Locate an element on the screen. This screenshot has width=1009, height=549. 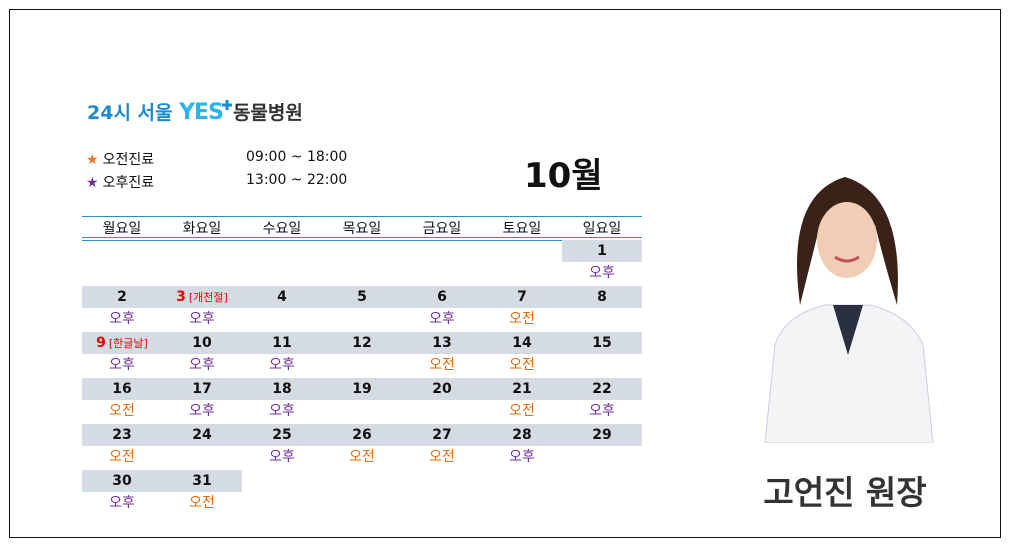
day-number: 19 is located at coordinates (362, 389).